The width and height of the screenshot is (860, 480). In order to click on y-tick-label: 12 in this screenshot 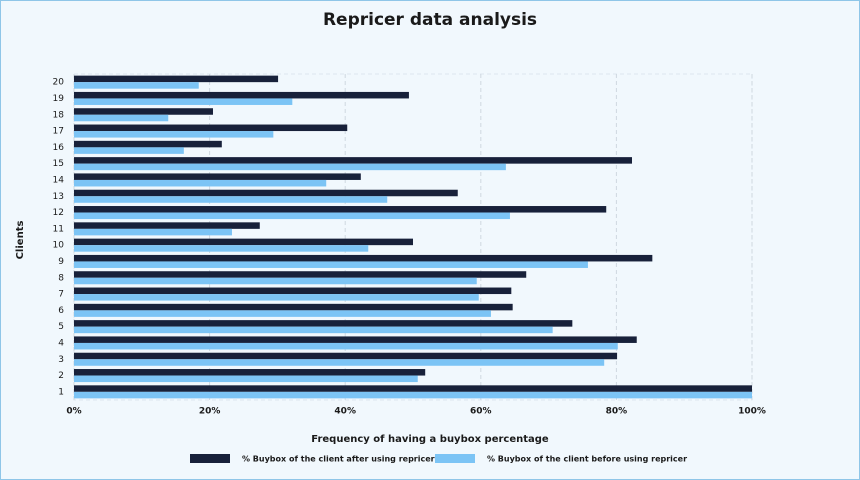, I will do `click(58, 213)`.